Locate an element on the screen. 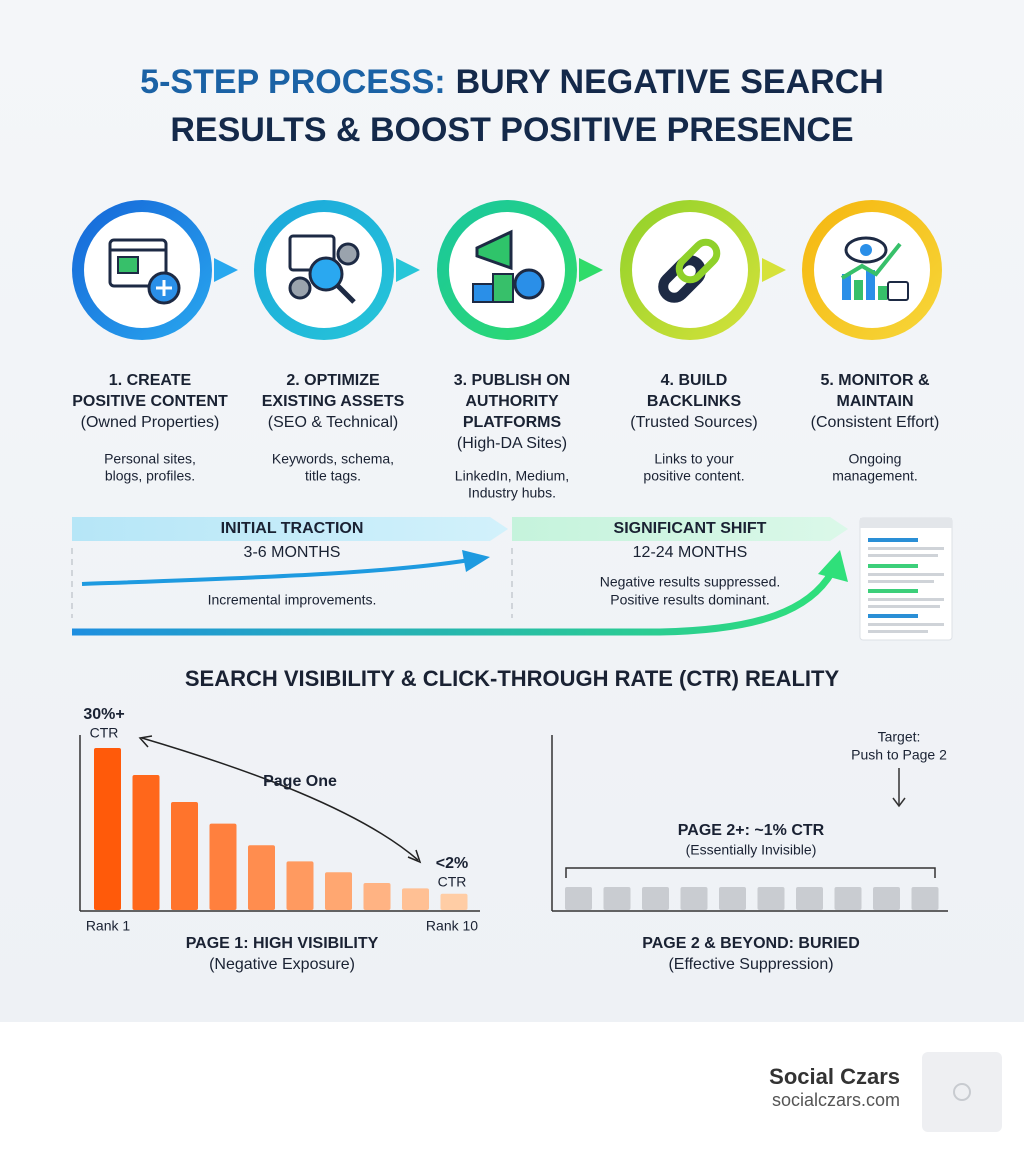 The height and width of the screenshot is (1154, 1024). phase-note: Positive results dominant. is located at coordinates (690, 600).